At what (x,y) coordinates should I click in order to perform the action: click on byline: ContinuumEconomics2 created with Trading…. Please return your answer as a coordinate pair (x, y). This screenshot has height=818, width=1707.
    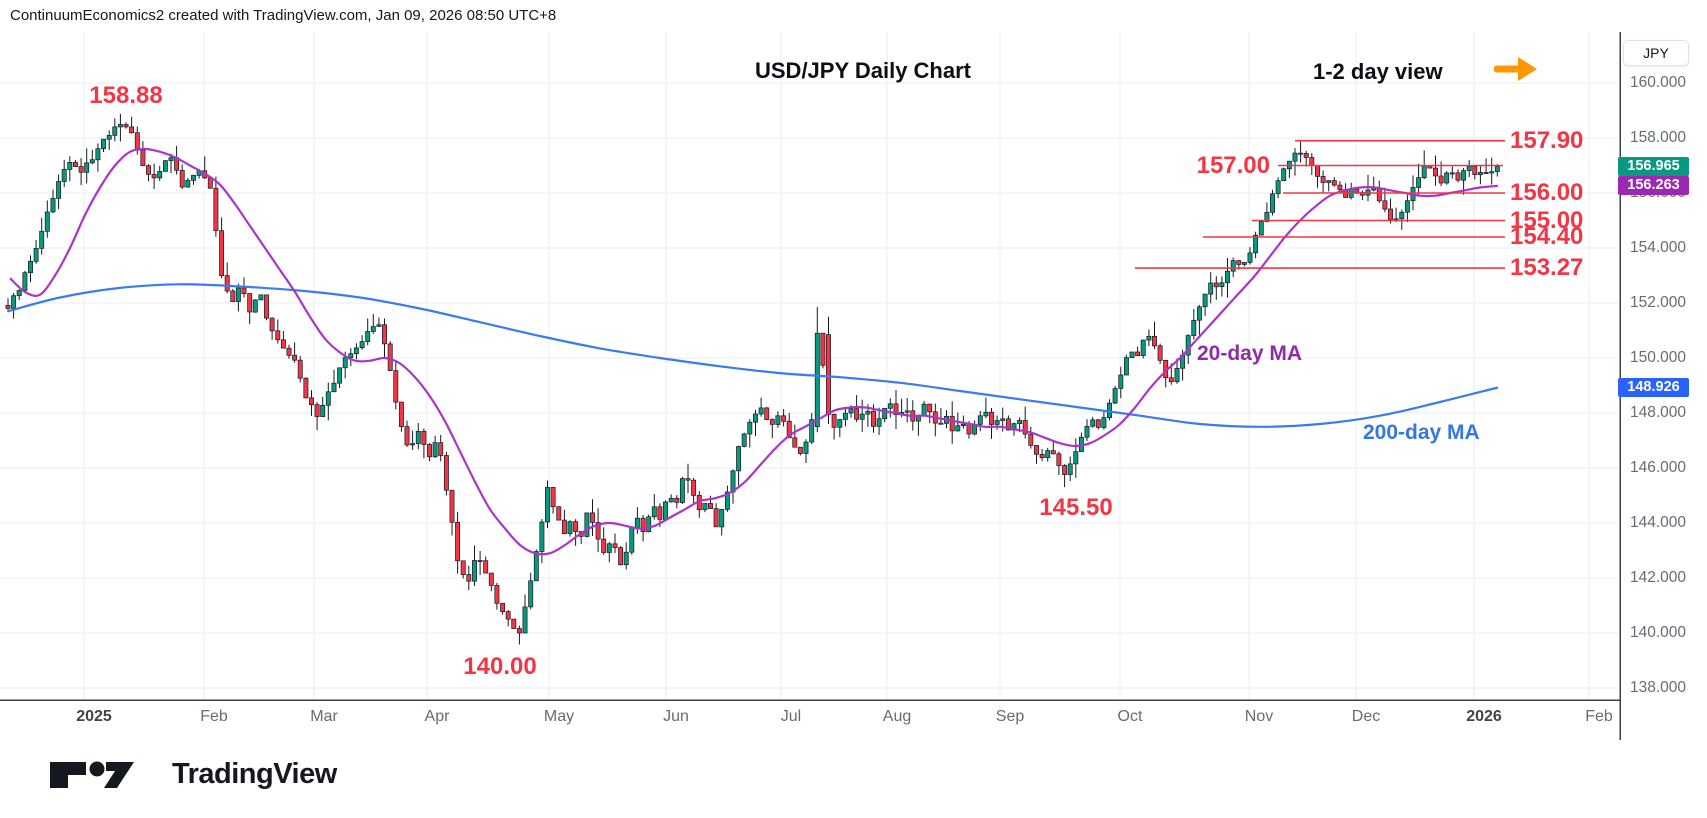
    Looking at the image, I should click on (283, 15).